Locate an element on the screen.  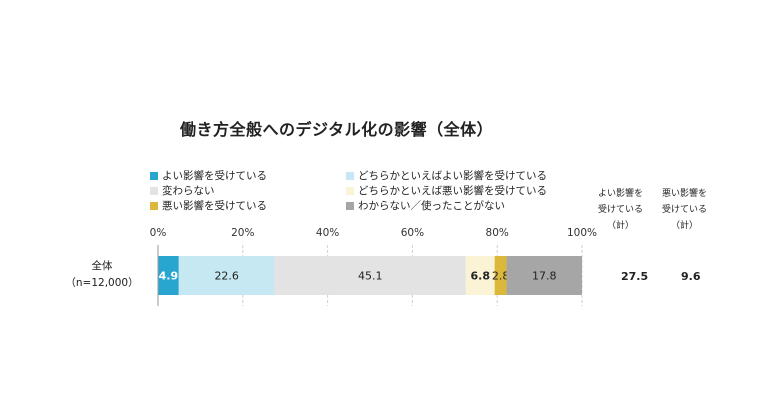
legend-item-somewhat-bad: どちらかといえば悪い影響を受けている is located at coordinates (446, 190).